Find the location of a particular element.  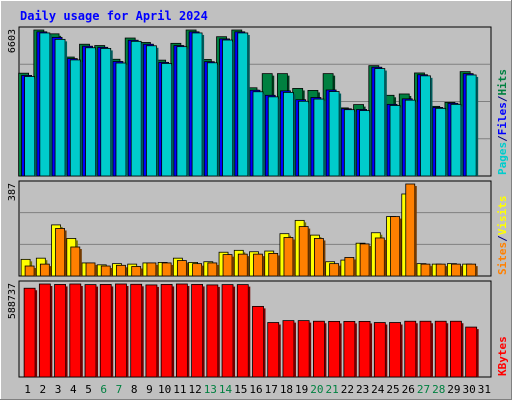

x-tick-label-day-22: 22 is located at coordinates (347, 389).